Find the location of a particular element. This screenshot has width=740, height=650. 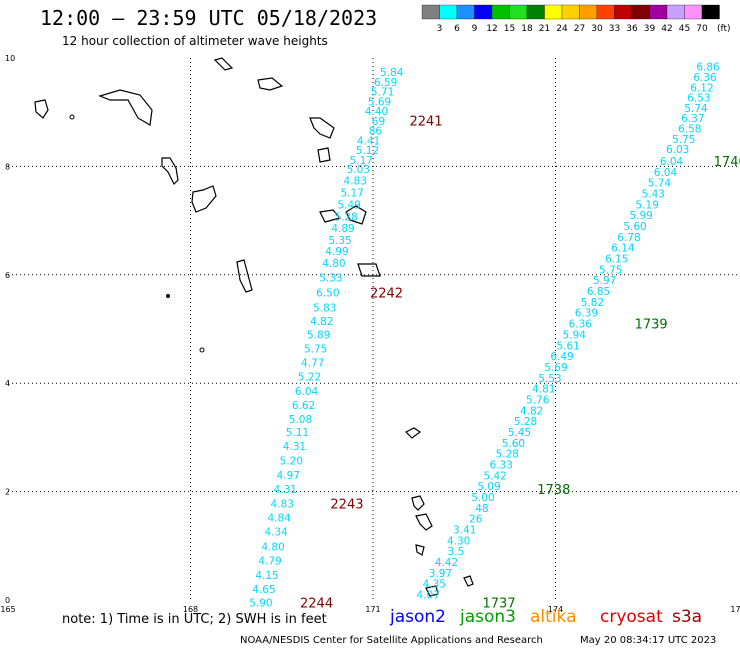

wave-height-label: 4.99 is located at coordinates (336, 252).